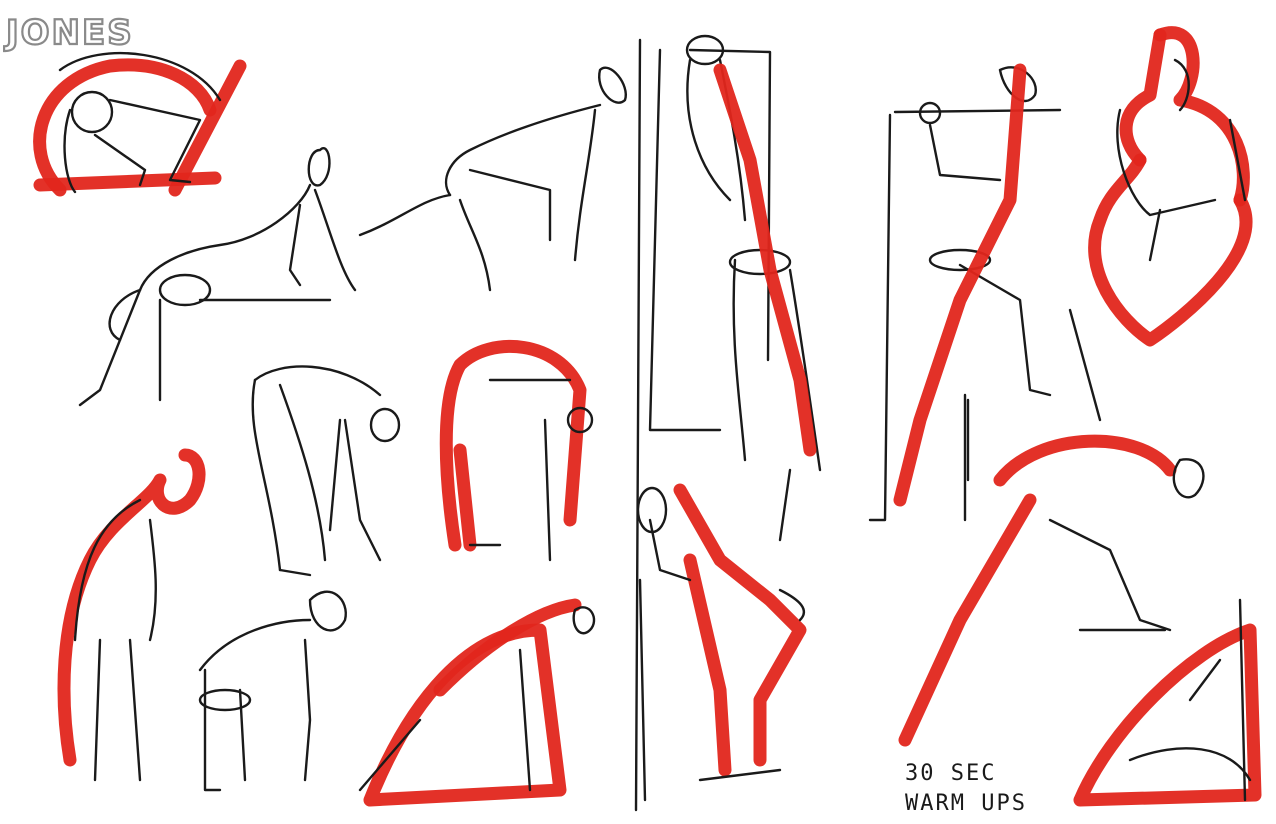 Image resolution: width=1276 pixels, height=824 pixels. What do you see at coordinates (477, 702) in the screenshot?
I see `gesture-figure-wedge-stretch` at bounding box center [477, 702].